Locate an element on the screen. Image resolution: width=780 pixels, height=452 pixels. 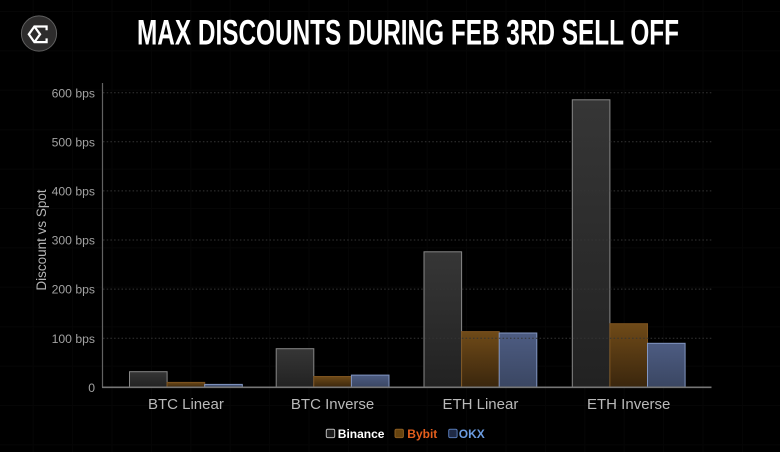
svg-text: Bybit is located at coordinates (422, 434).